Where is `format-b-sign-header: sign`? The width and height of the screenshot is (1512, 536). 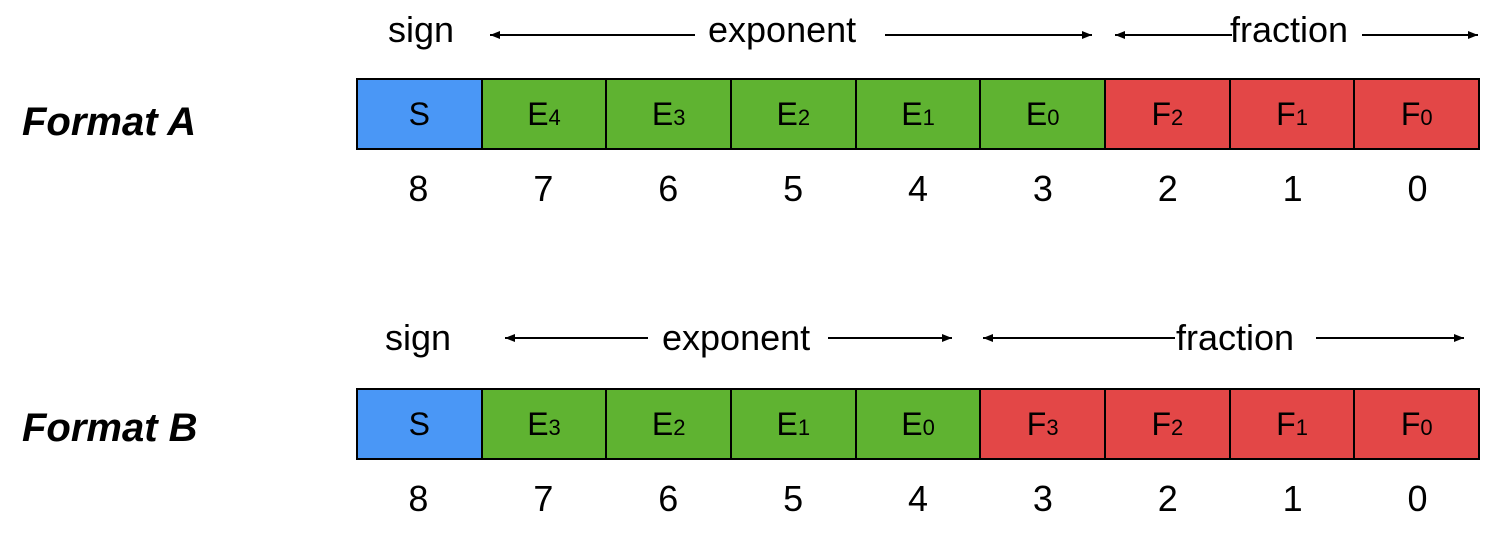
format-b-sign-header: sign is located at coordinates (418, 337).